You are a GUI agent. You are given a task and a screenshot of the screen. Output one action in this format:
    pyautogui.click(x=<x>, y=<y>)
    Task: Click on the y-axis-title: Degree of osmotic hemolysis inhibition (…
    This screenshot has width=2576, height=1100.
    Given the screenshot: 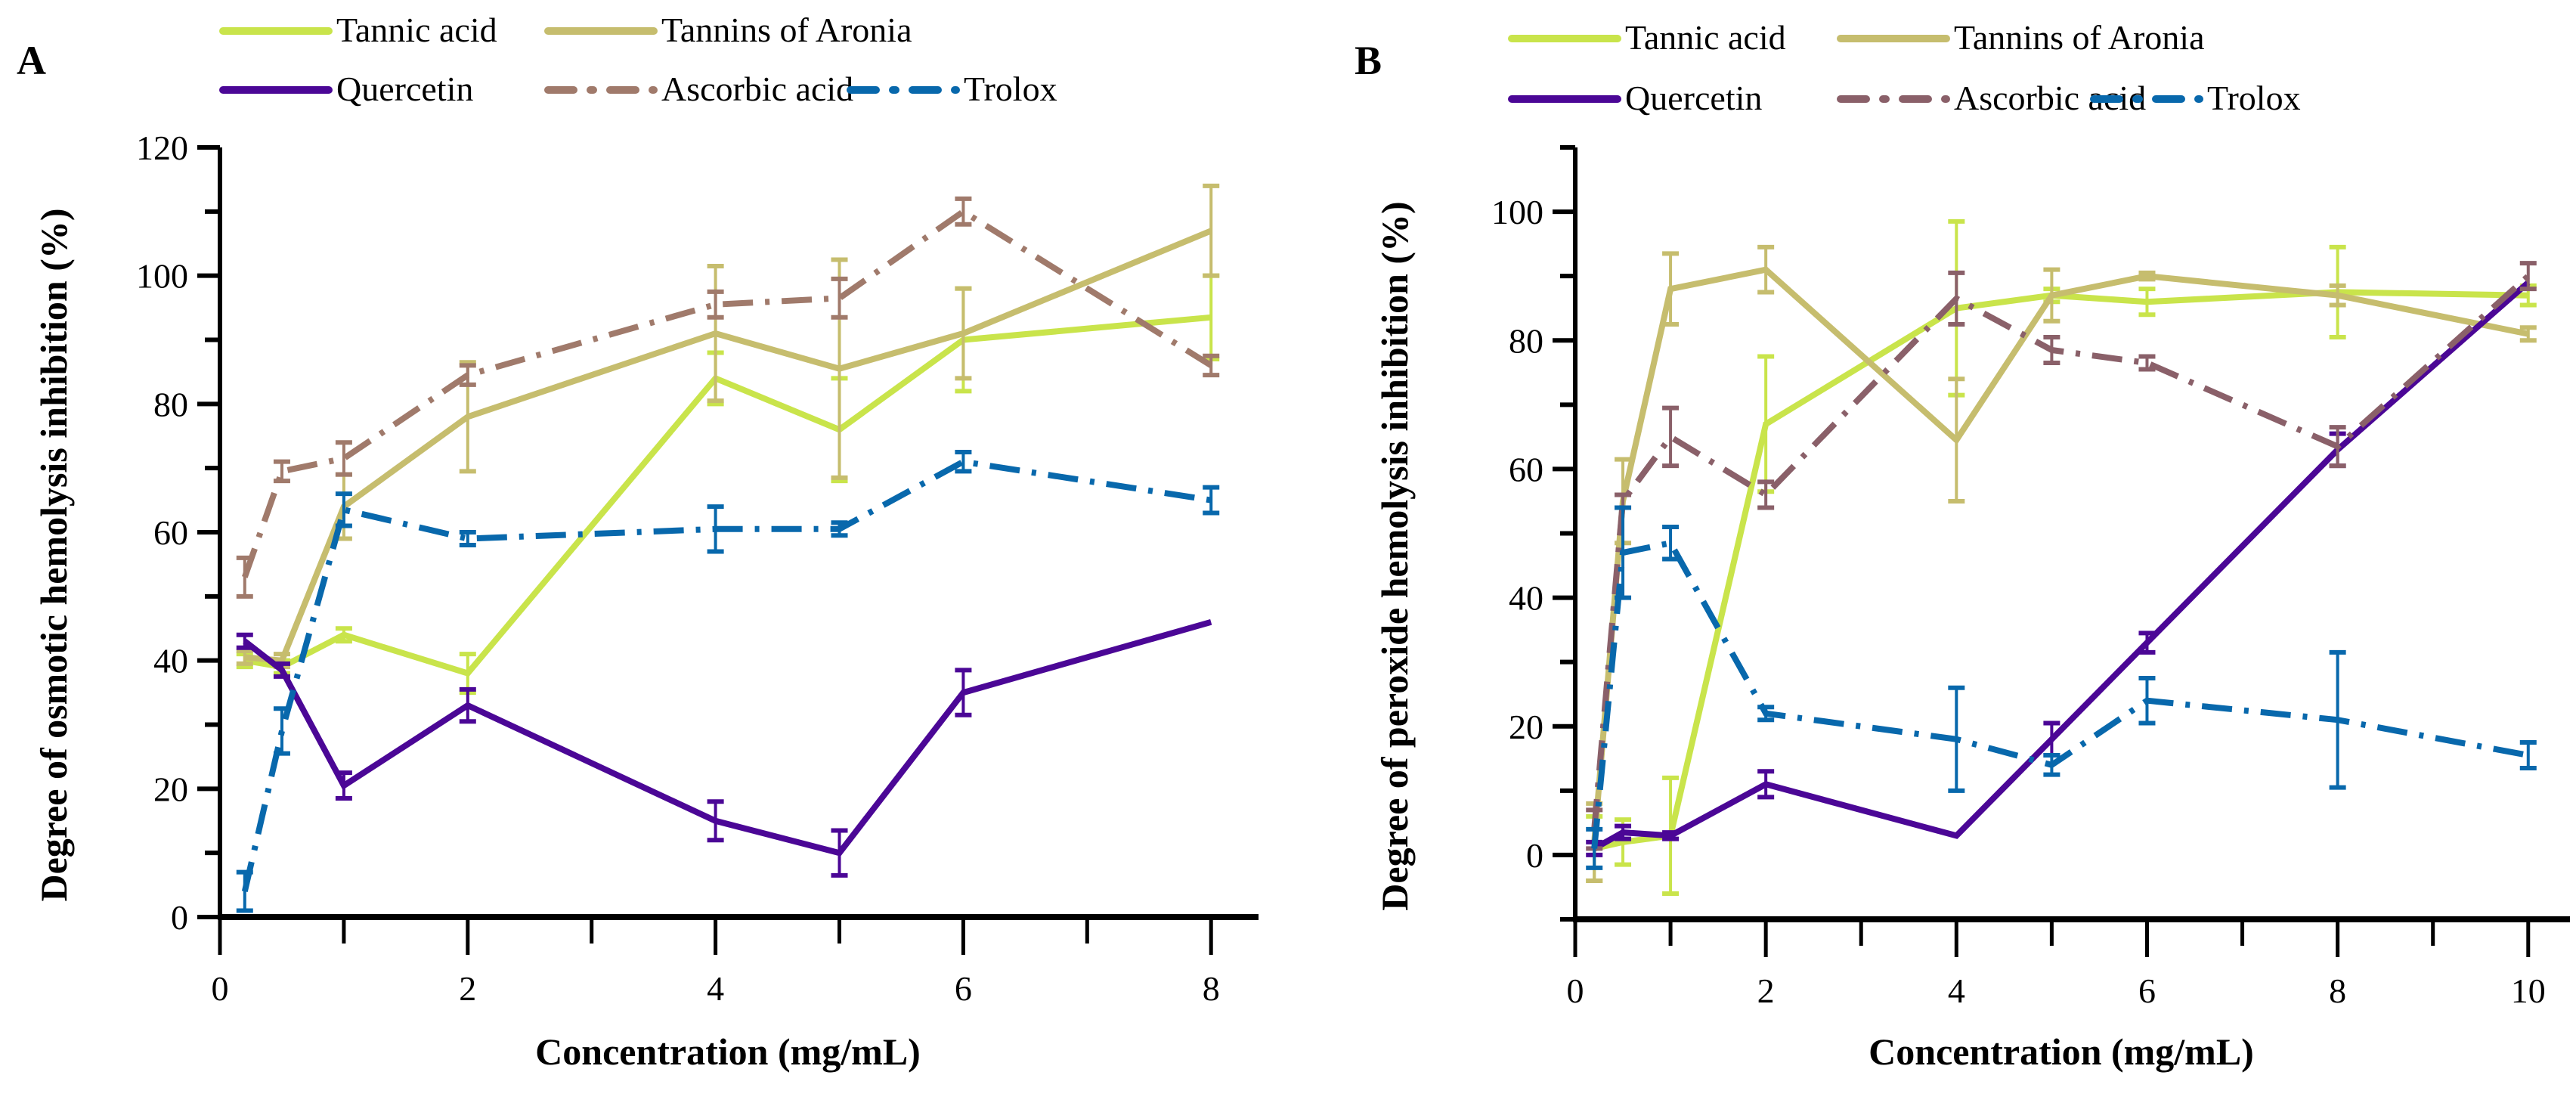 What is the action you would take?
    pyautogui.click(x=54, y=554)
    